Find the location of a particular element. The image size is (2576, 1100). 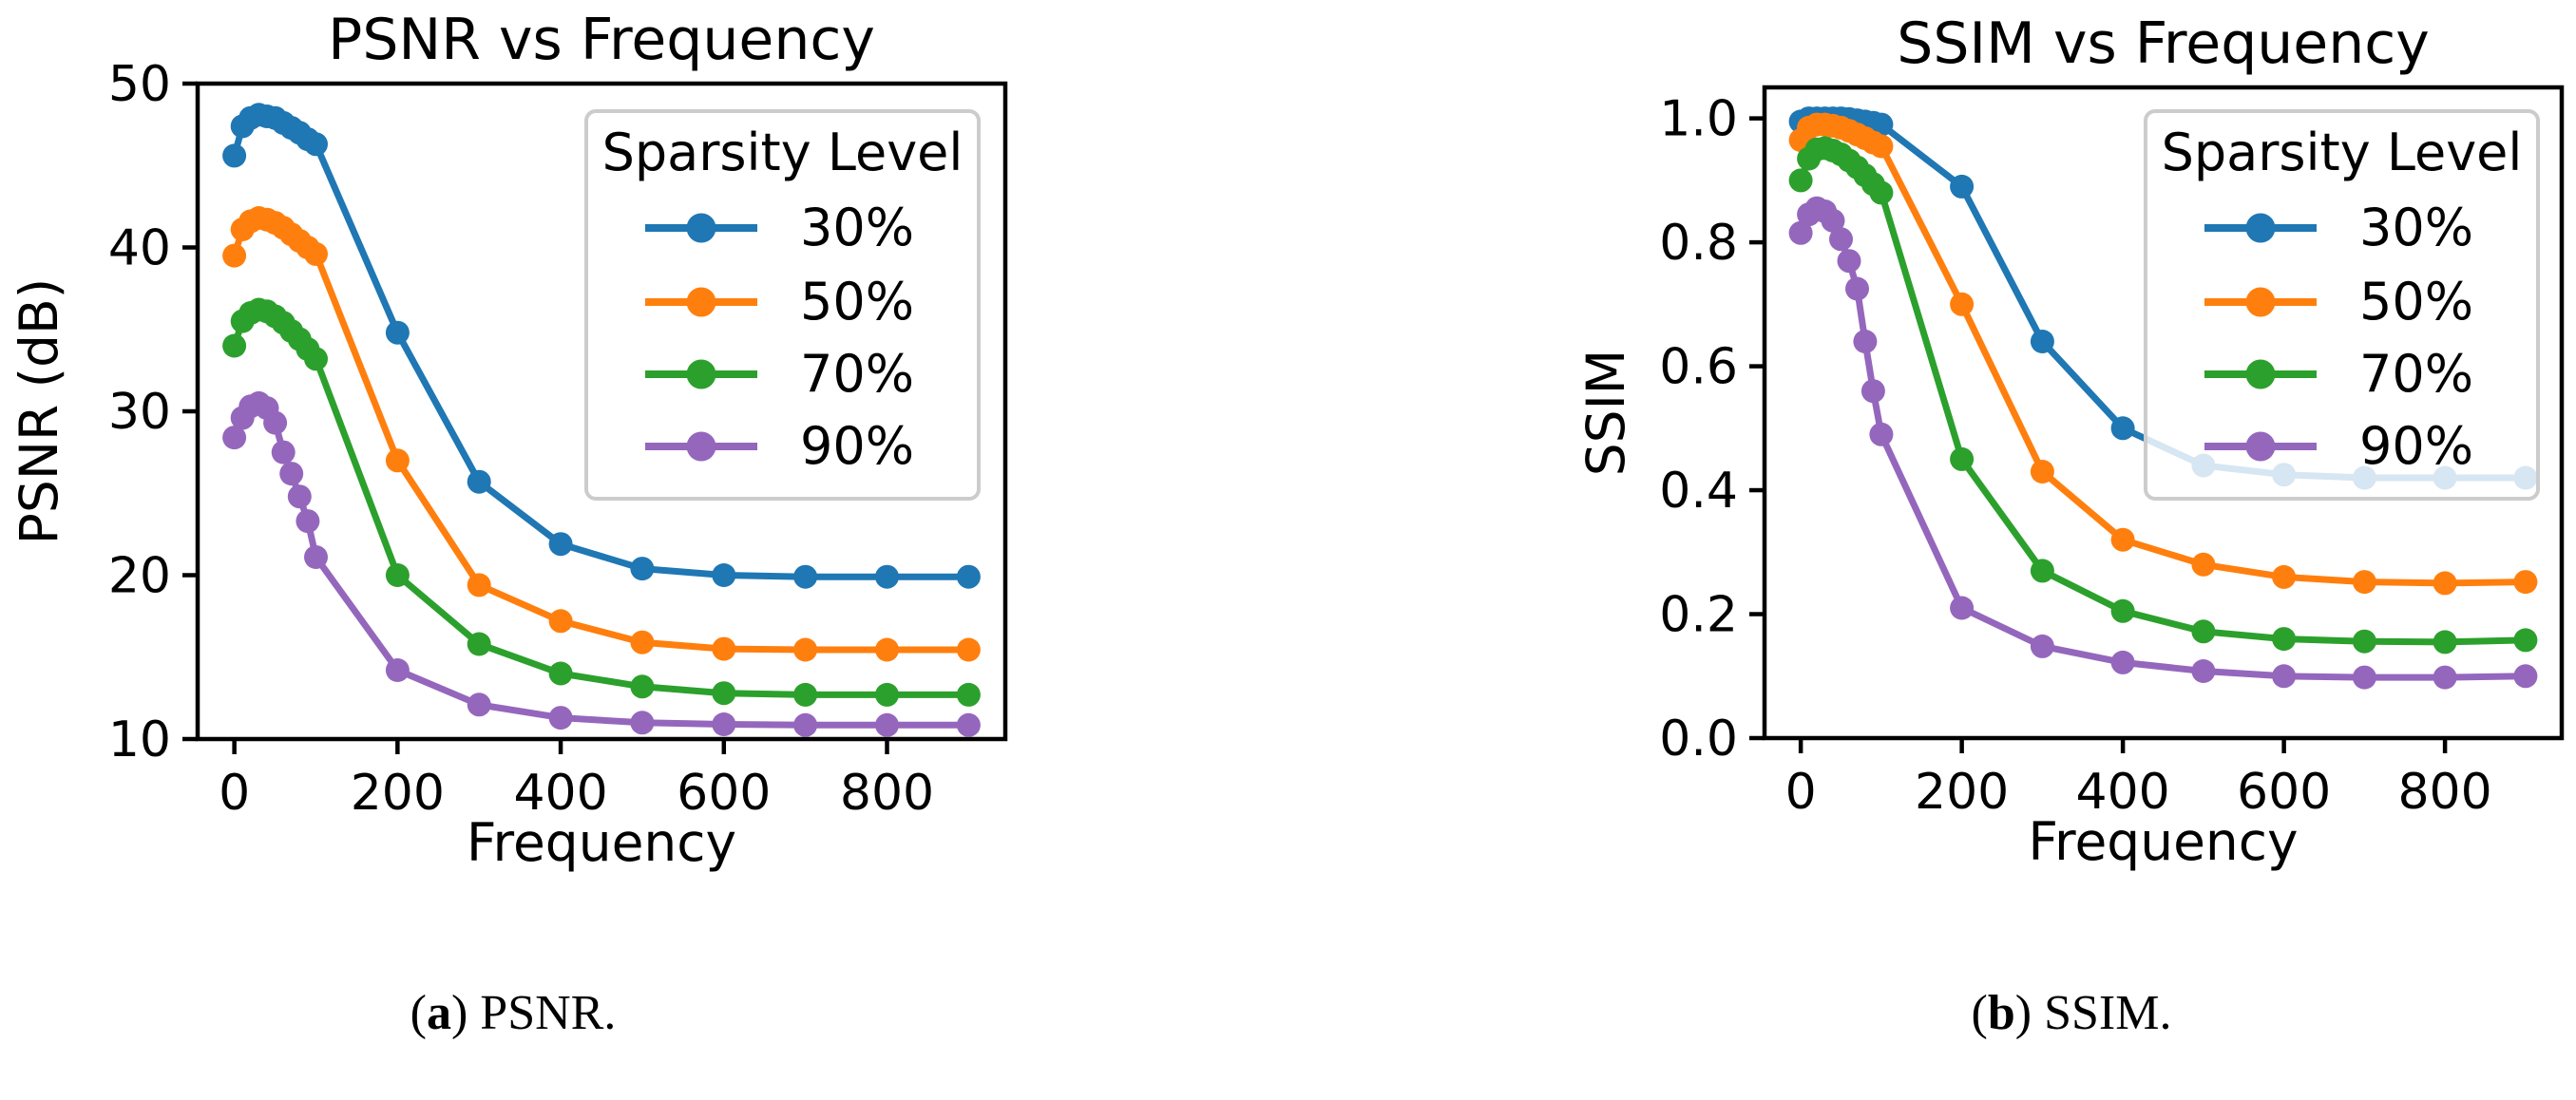

x-axis: 0 200 400 600 800 is located at coordinates (2138, 779).